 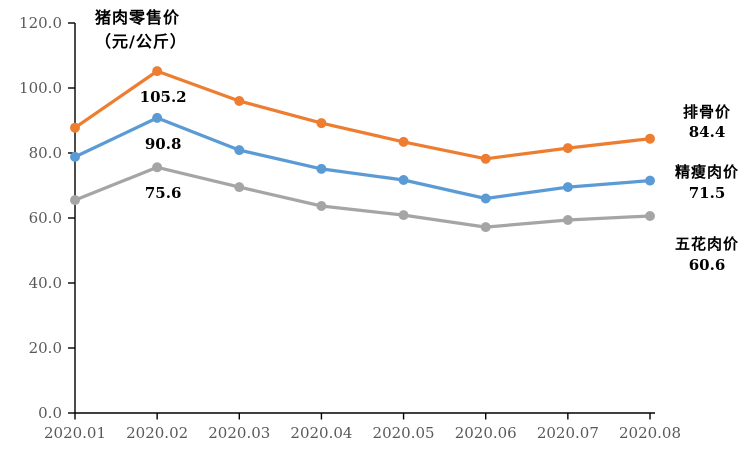 What do you see at coordinates (138, 17) in the screenshot?
I see `chart-title-line1: 猪肉零售价` at bounding box center [138, 17].